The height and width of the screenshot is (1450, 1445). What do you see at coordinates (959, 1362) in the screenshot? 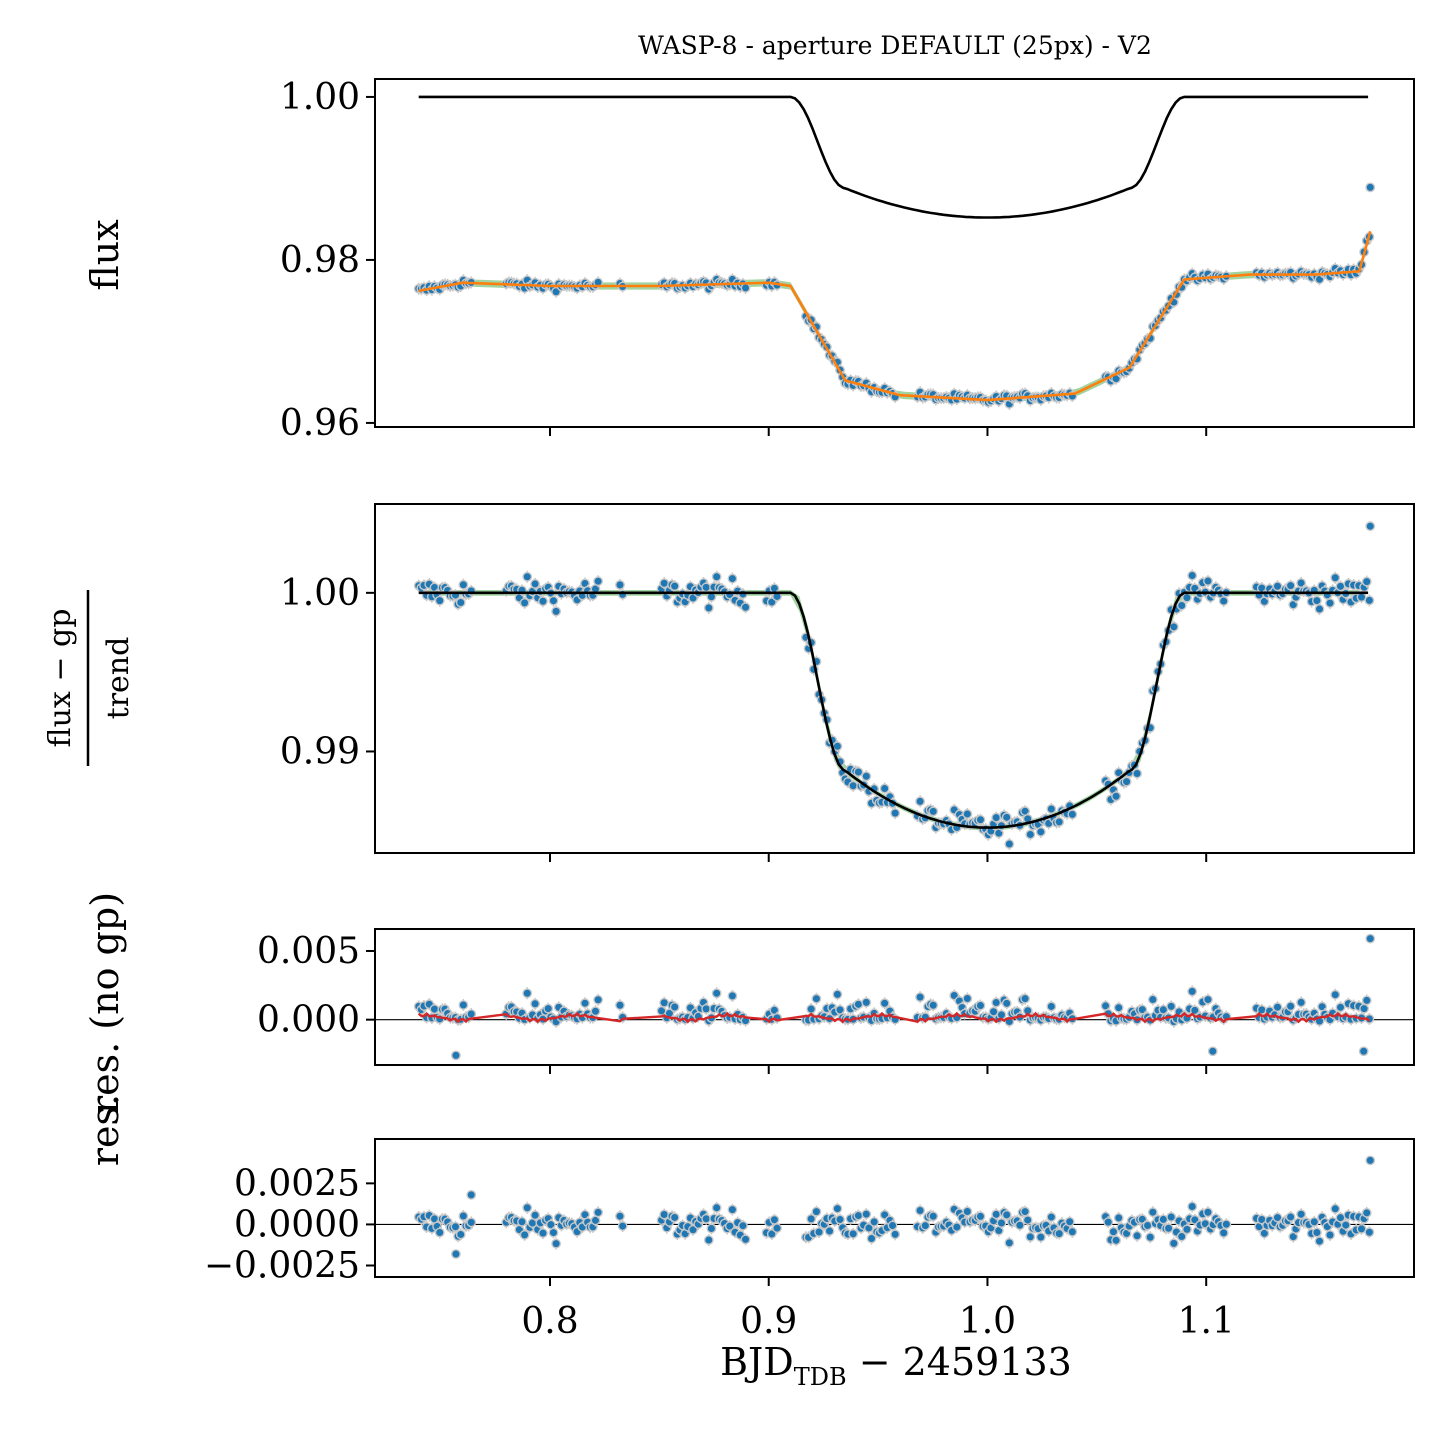
I see `xlabel-suffix: − 2459133` at bounding box center [959, 1362].